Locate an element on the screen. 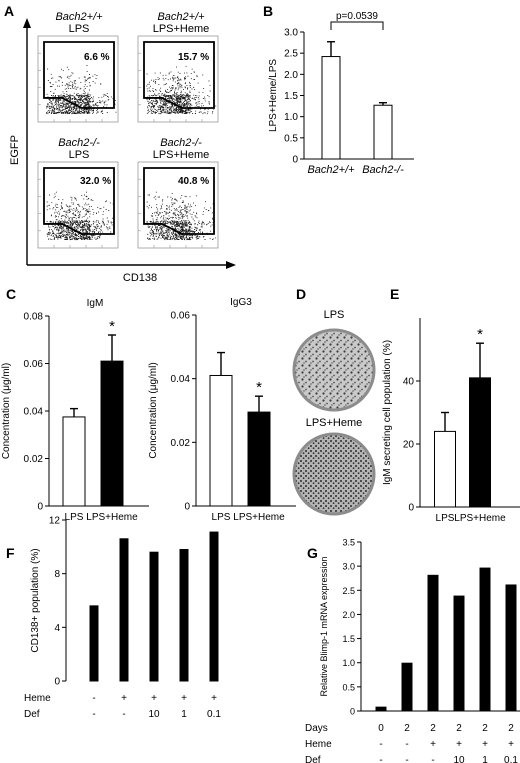 This screenshot has width=520, height=763. panel-g-row-cell: 10 is located at coordinates (459, 759).